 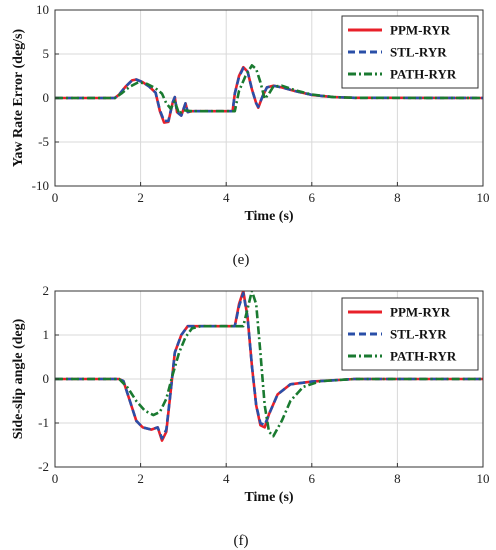 What do you see at coordinates (46, 53) in the screenshot?
I see `y-tick-label: 5` at bounding box center [46, 53].